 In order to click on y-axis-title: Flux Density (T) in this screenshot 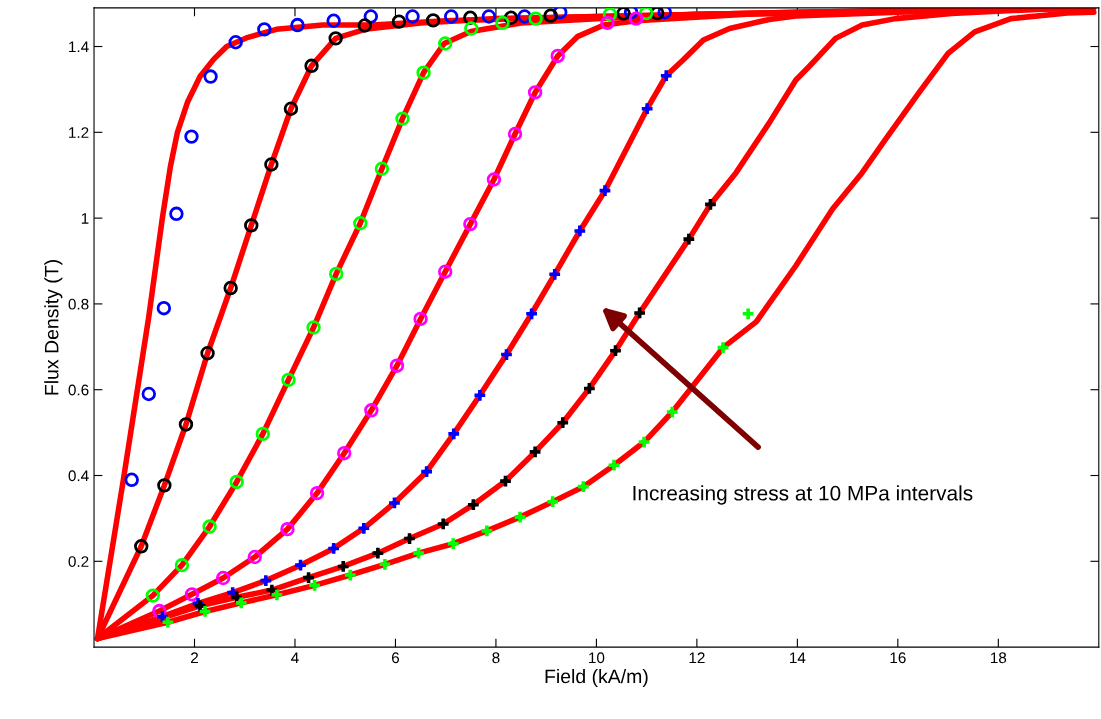, I will do `click(53, 327)`.